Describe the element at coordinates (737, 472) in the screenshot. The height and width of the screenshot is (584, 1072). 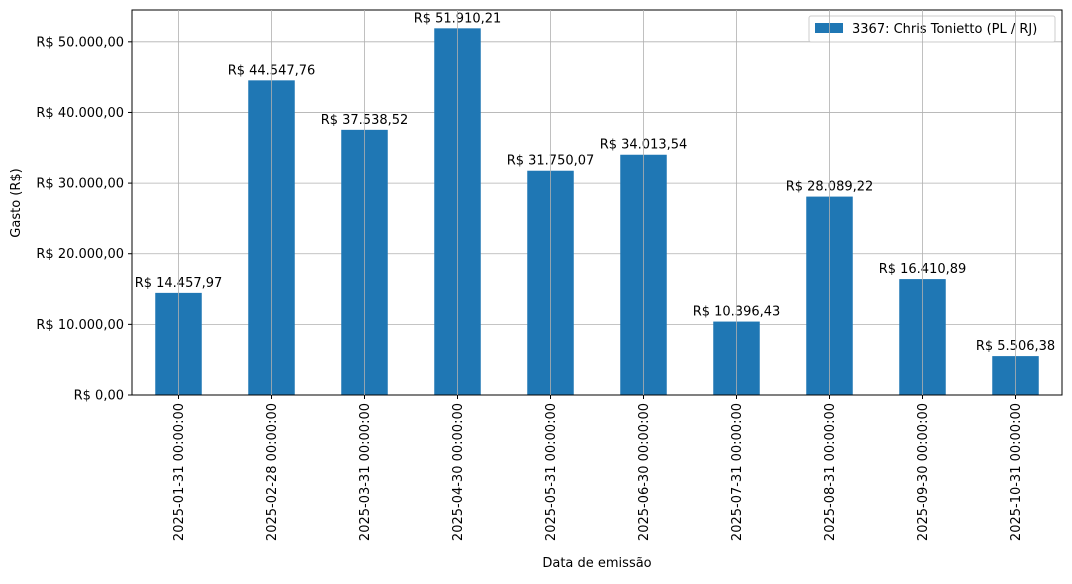
I see `x-tick-label: 2025-07-31 00:00:00` at that location.